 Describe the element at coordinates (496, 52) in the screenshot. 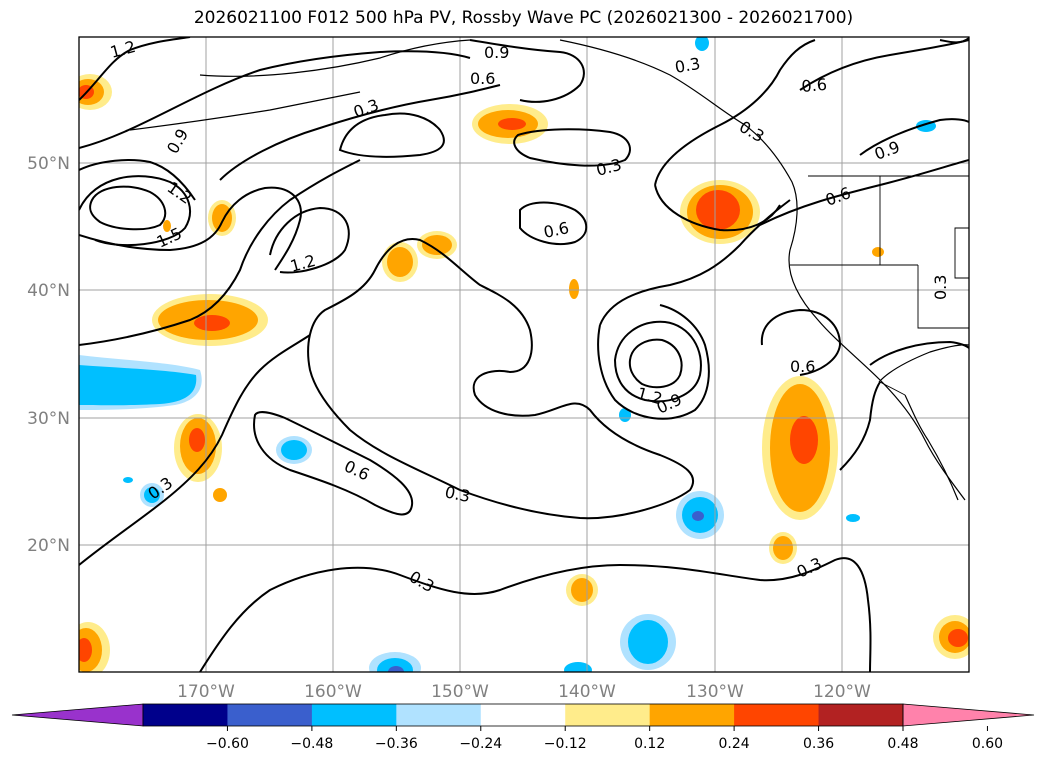

I see `contour-label: 0.9` at that location.